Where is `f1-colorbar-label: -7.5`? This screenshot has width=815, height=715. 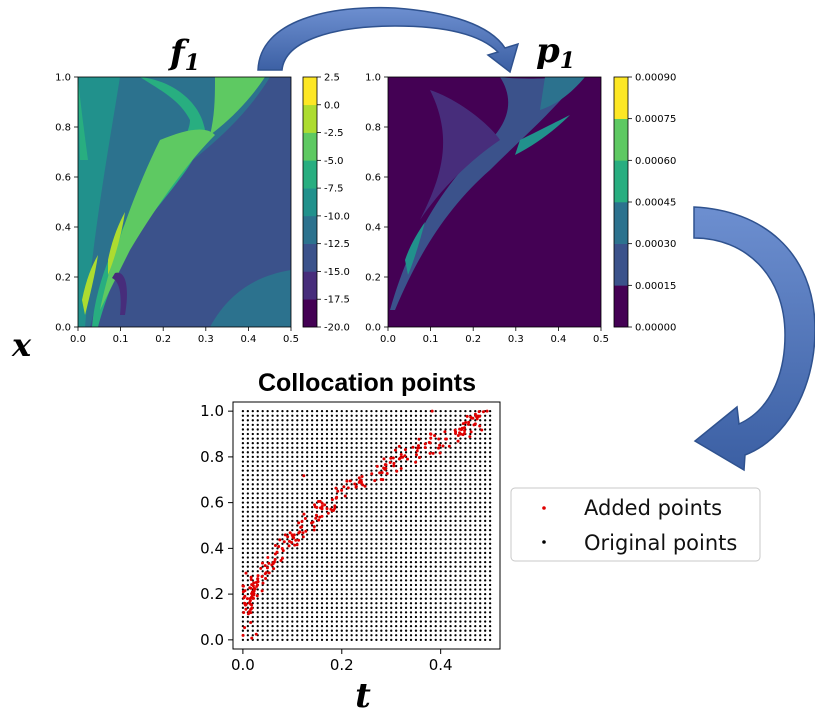
f1-colorbar-label: -7.5 is located at coordinates (334, 189).